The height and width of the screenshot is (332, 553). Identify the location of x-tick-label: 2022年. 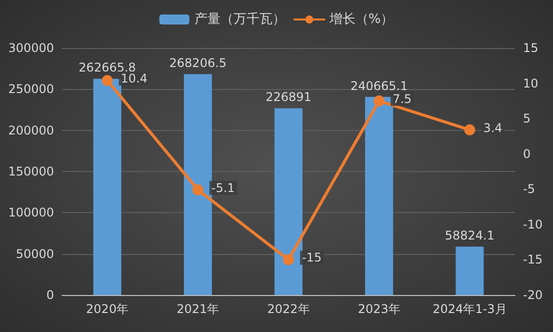
(288, 309).